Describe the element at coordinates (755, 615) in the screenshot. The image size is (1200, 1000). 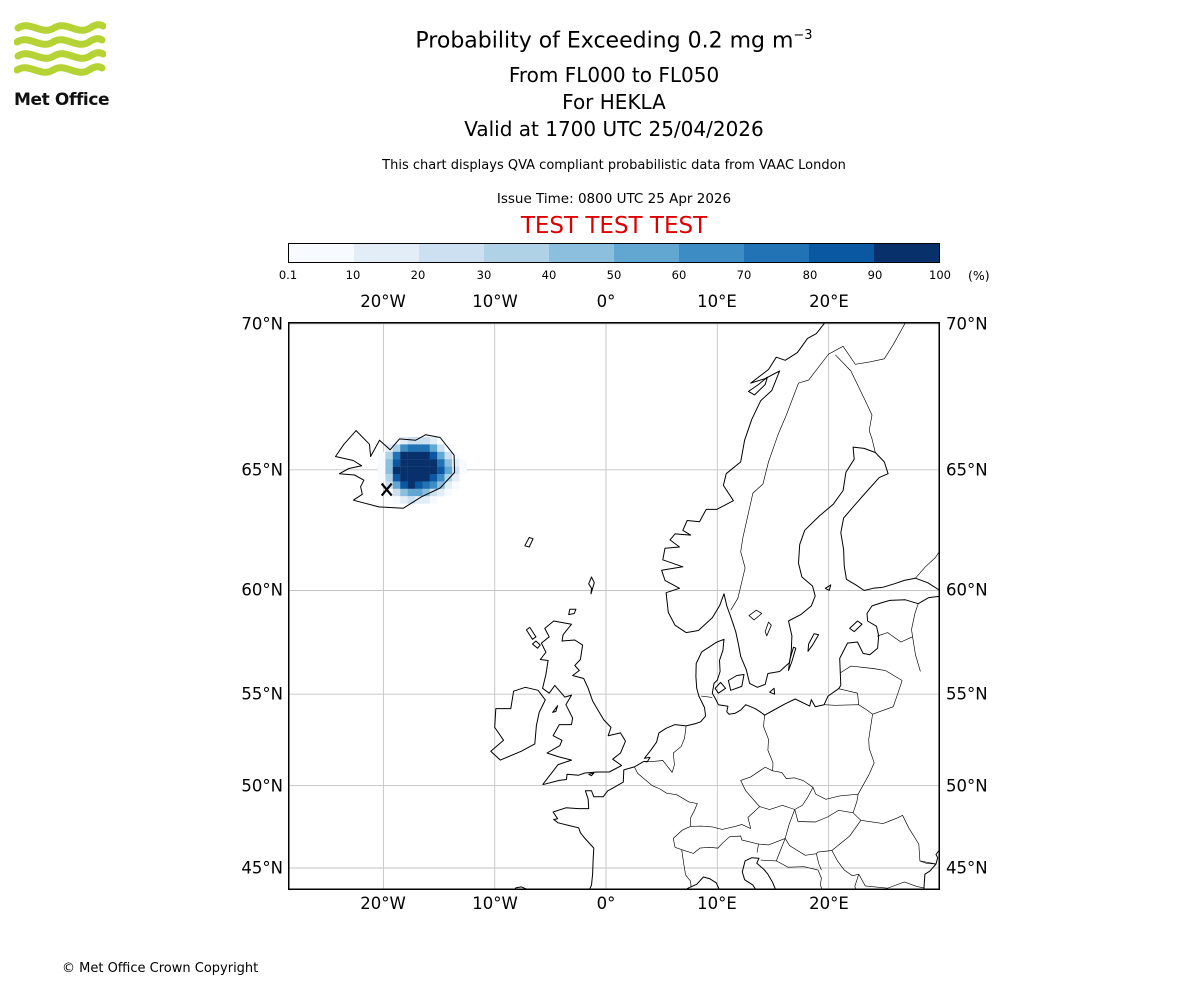
I see `lake` at that location.